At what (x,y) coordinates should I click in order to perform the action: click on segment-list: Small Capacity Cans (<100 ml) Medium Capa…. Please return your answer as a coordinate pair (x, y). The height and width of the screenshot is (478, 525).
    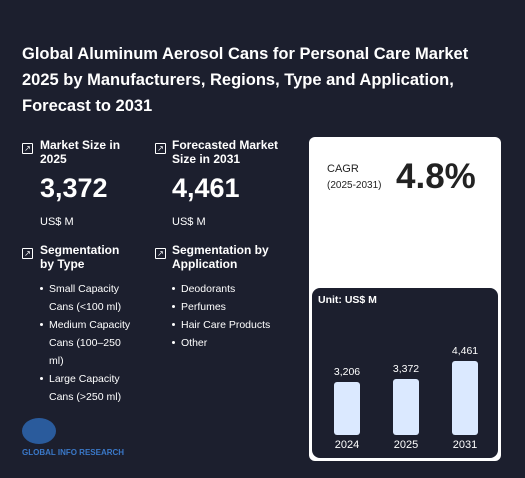
    Looking at the image, I should click on (86, 343).